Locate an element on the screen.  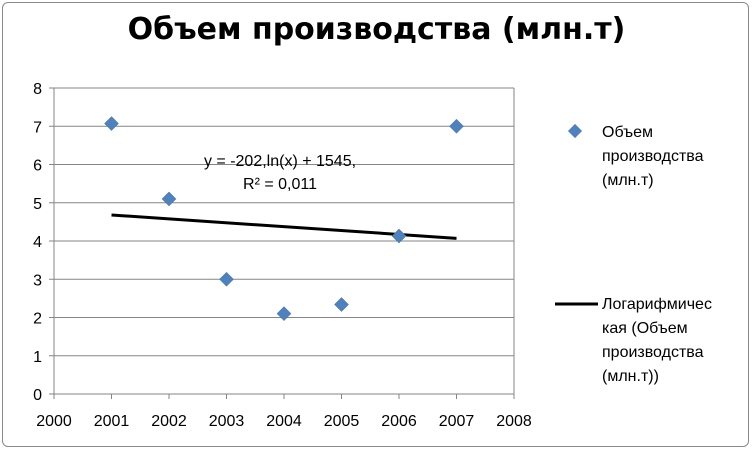
legend-trend-label-line: (млн.т)) is located at coordinates (630, 376).